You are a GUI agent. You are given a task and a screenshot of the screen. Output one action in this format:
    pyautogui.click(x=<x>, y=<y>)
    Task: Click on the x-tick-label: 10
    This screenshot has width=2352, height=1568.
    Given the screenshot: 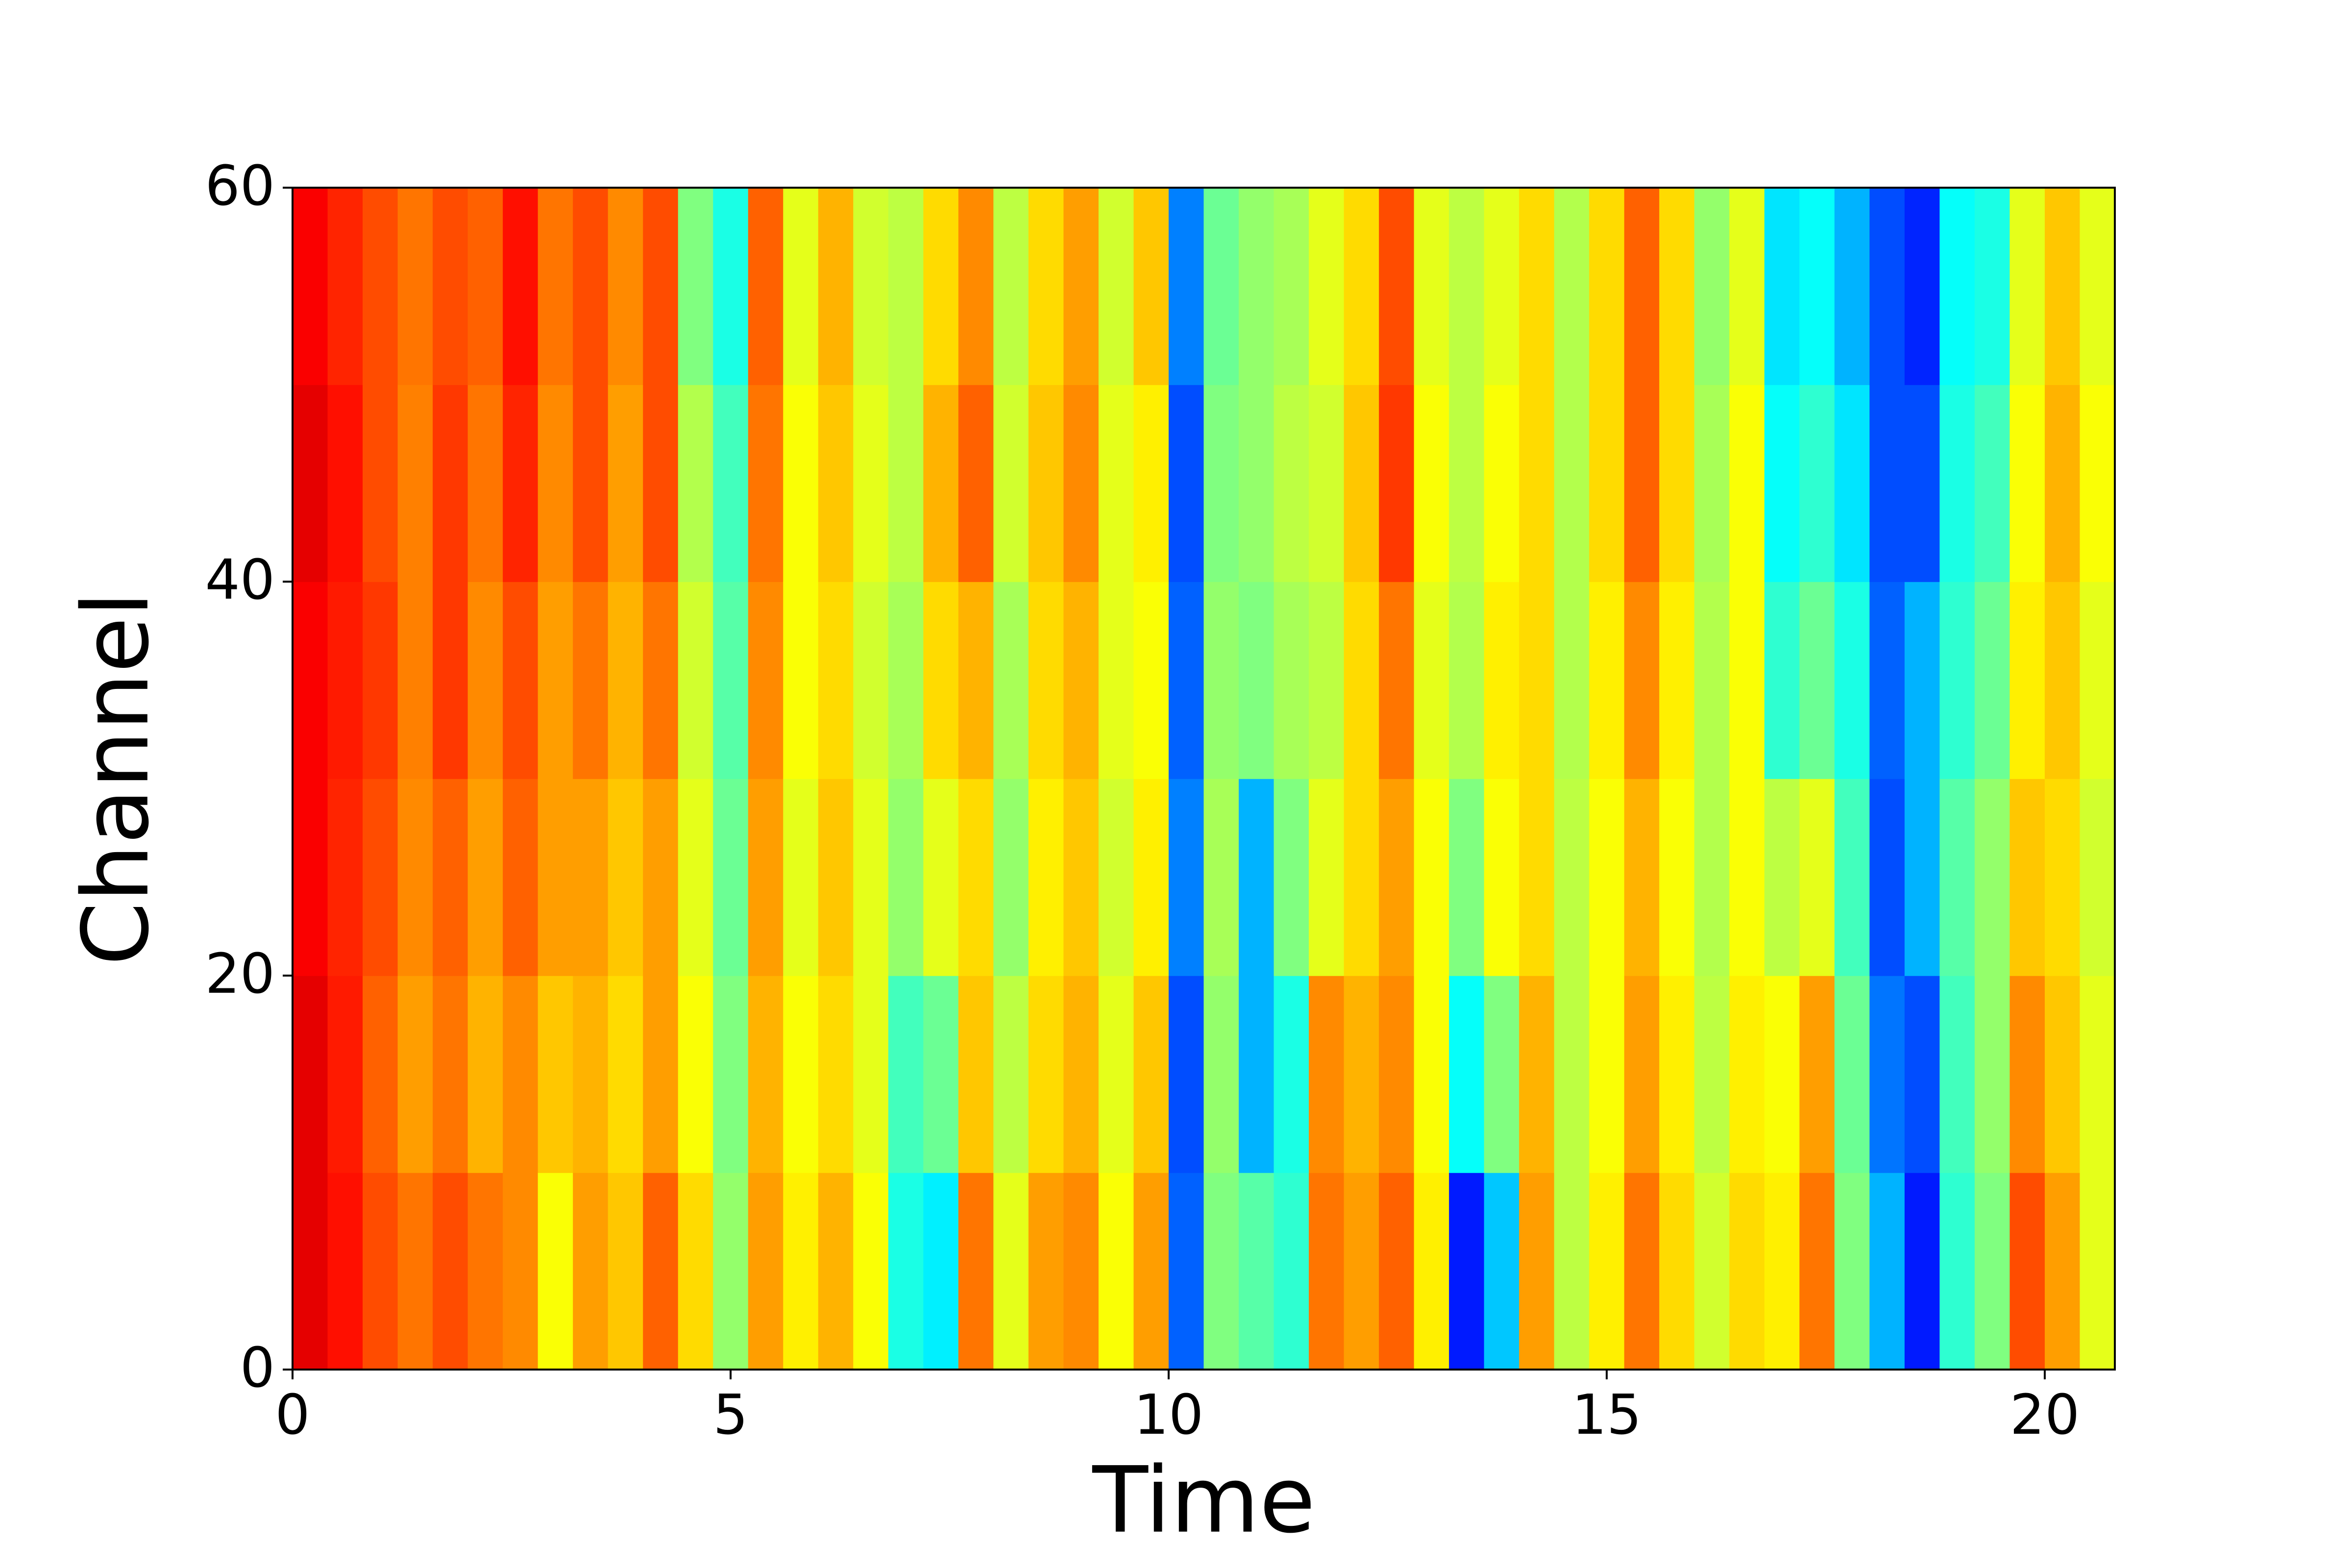 What is the action you would take?
    pyautogui.click(x=1169, y=1415)
    